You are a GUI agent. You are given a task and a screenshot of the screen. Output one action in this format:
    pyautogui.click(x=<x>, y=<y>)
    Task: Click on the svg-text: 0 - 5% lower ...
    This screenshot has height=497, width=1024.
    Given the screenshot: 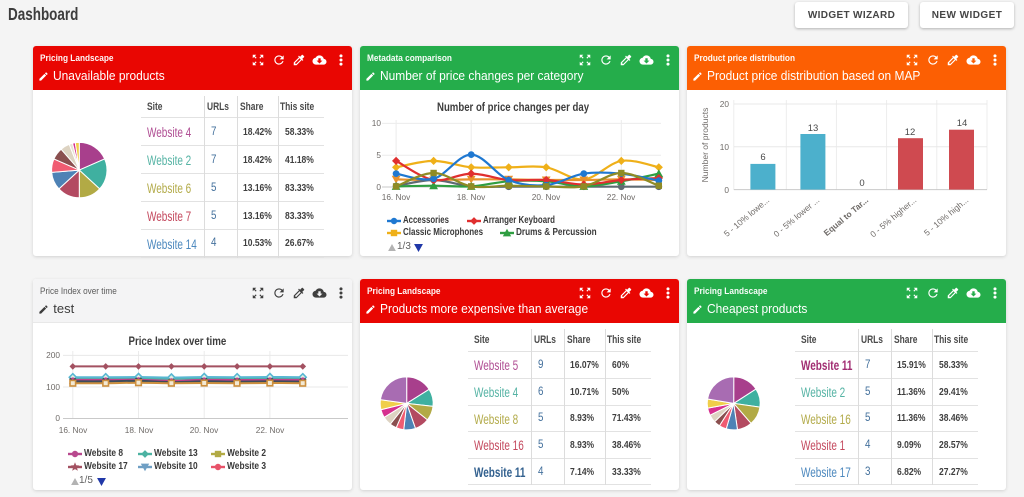 What is the action you would take?
    pyautogui.click(x=796, y=217)
    